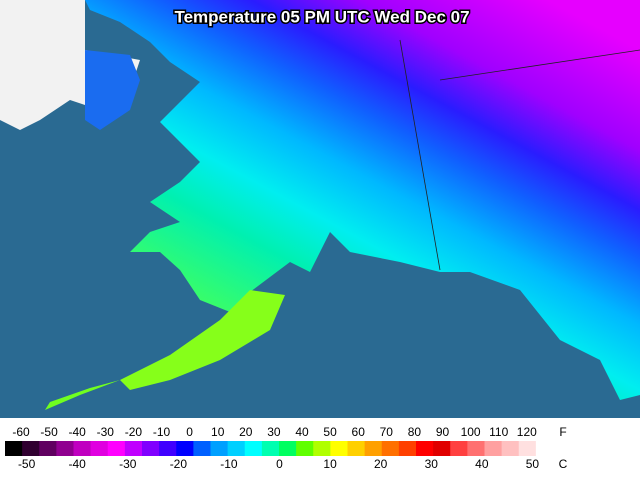 Image resolution: width=640 pixels, height=485 pixels. Describe the element at coordinates (218, 432) in the screenshot. I see `f-tick-label: 10` at that location.